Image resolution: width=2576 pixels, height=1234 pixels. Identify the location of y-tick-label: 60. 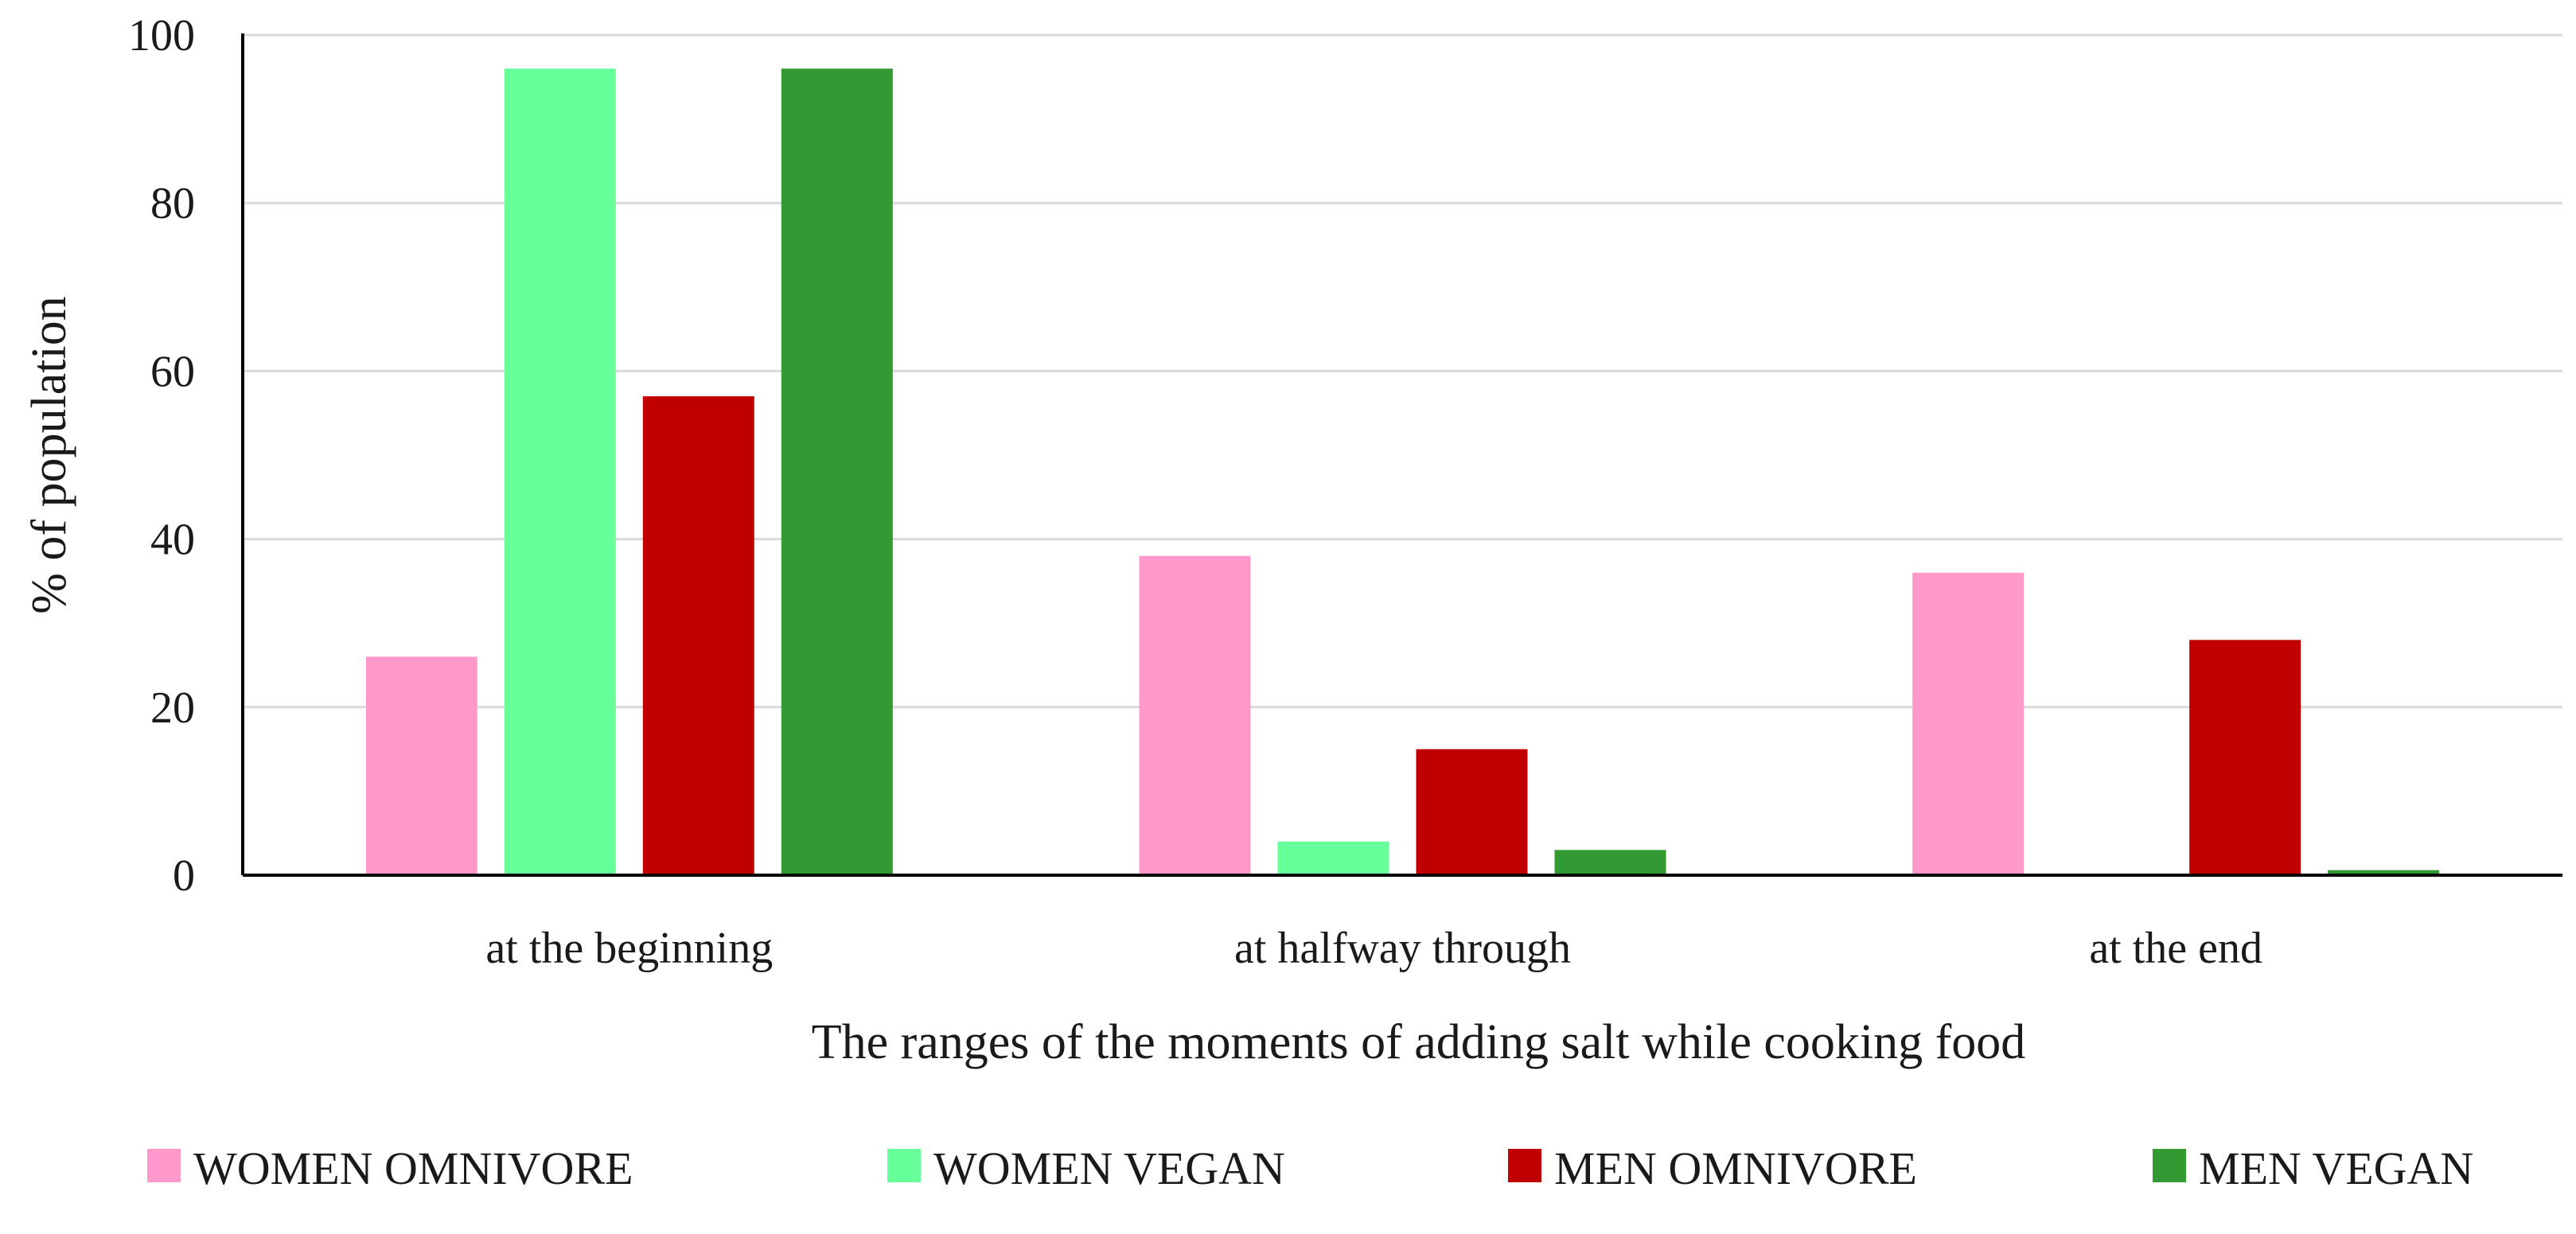
(172, 371).